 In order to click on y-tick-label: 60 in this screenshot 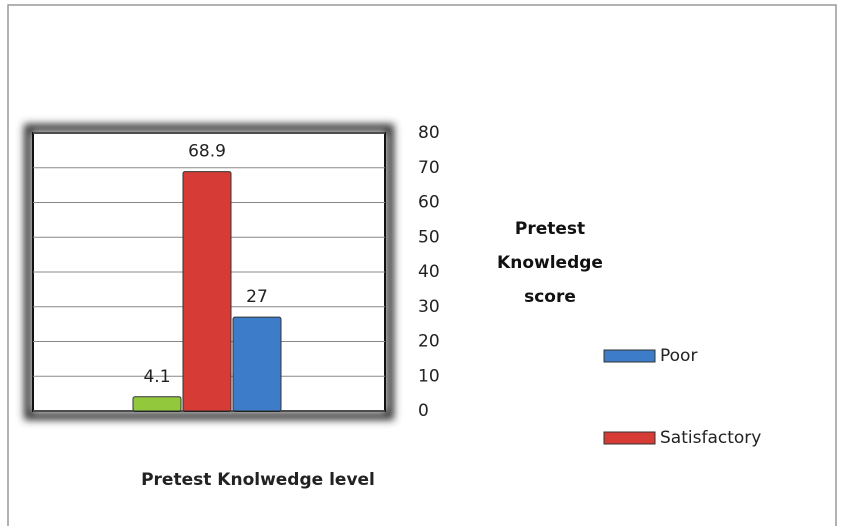, I will do `click(429, 203)`.